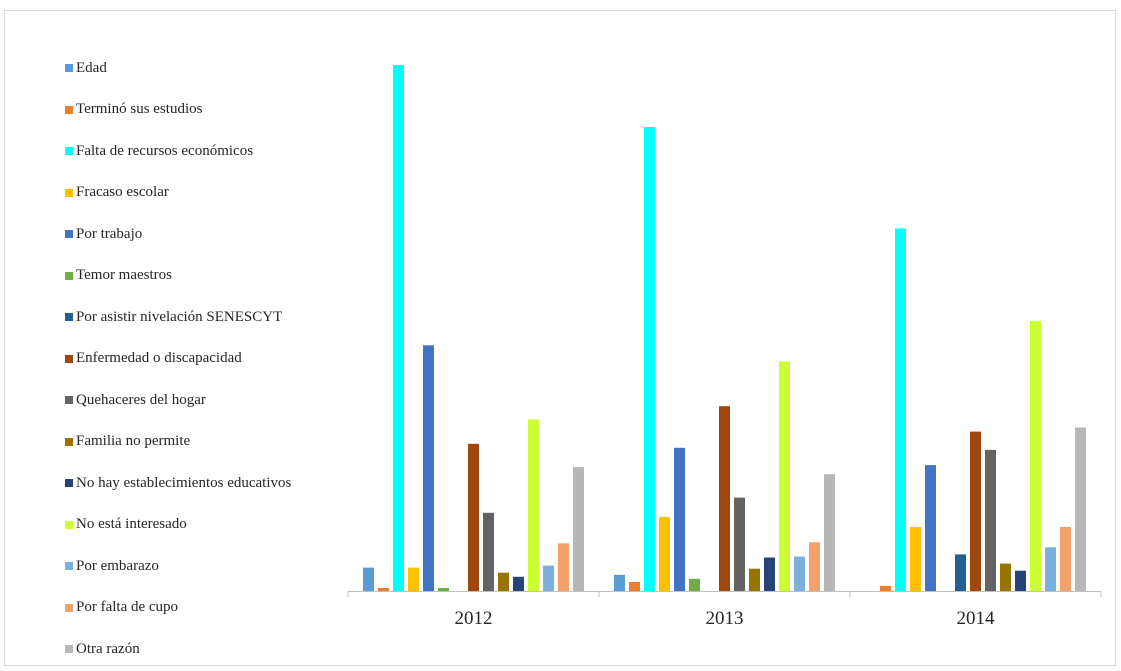 This screenshot has width=1121, height=671. Describe the element at coordinates (133, 441) in the screenshot. I see `legend-label: Familia no permite` at that location.